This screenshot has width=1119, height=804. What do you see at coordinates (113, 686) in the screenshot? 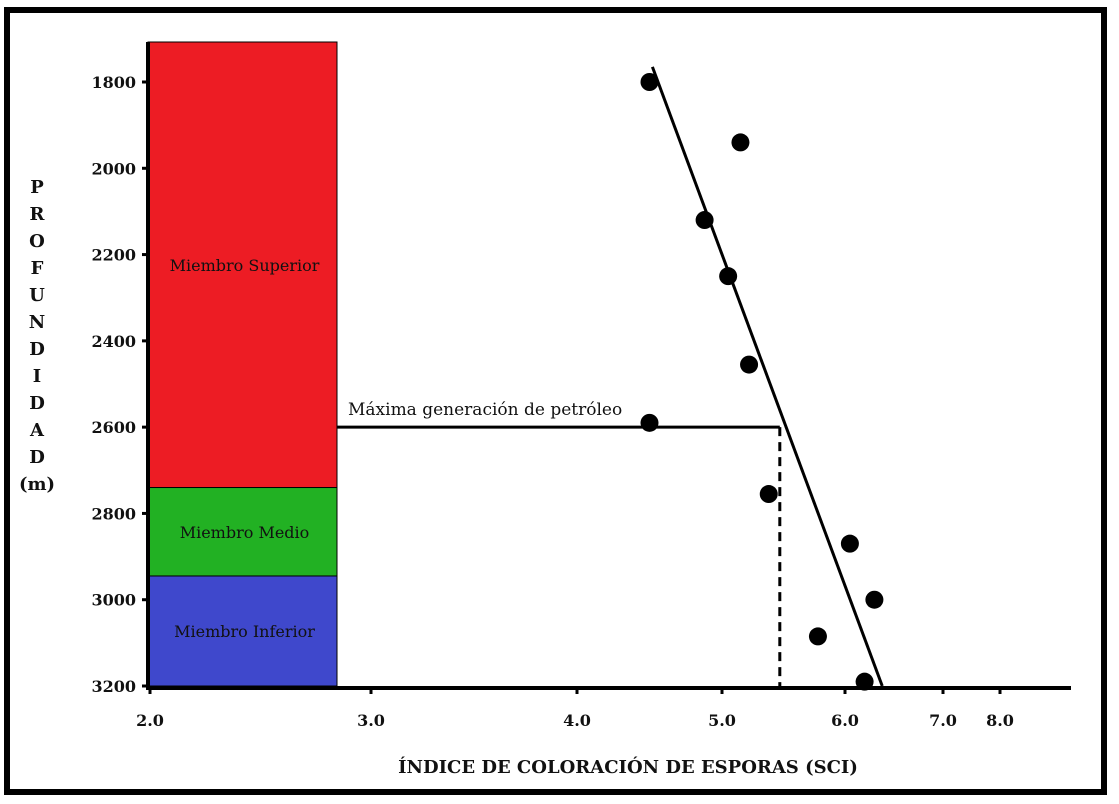
I see `y-tick-label: 3200` at bounding box center [113, 686].